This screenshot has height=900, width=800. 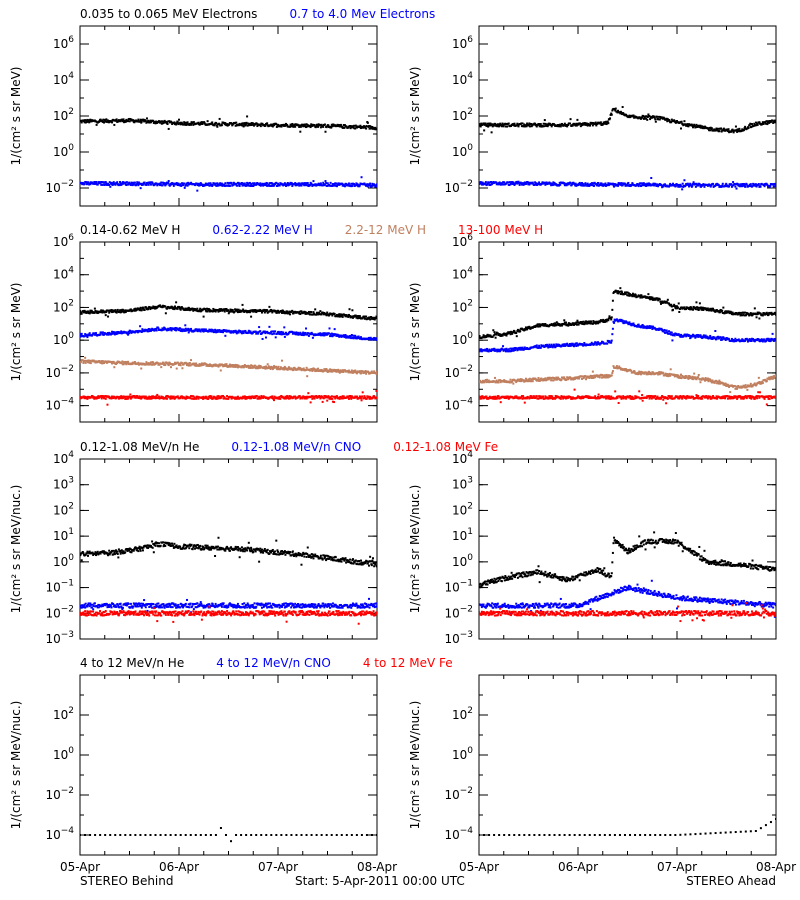 I want to click on data-series, so click(x=627, y=313).